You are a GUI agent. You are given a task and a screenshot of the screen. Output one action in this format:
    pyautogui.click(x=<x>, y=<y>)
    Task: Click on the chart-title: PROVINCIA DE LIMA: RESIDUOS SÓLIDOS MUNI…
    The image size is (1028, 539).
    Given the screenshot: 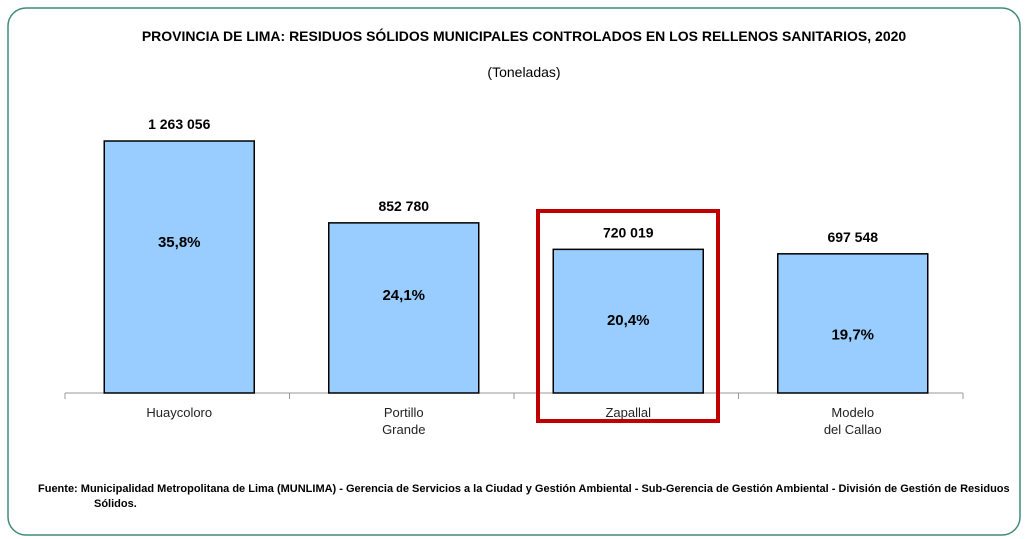 What is the action you would take?
    pyautogui.click(x=524, y=36)
    